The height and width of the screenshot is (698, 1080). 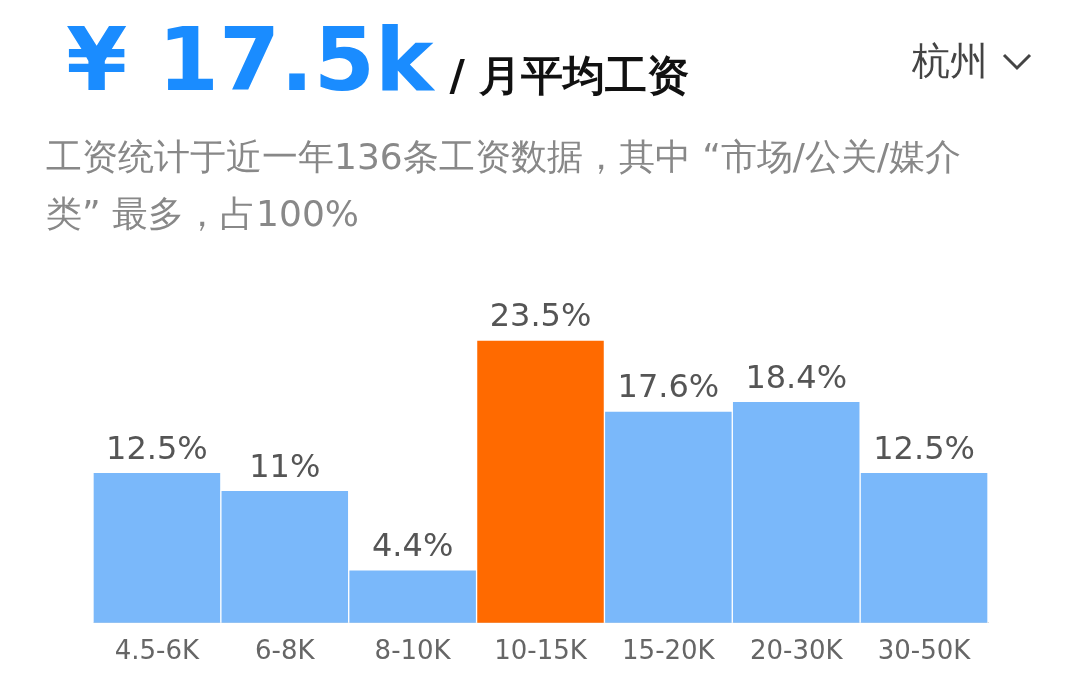 I want to click on text: 杭州, so click(x=950, y=61).